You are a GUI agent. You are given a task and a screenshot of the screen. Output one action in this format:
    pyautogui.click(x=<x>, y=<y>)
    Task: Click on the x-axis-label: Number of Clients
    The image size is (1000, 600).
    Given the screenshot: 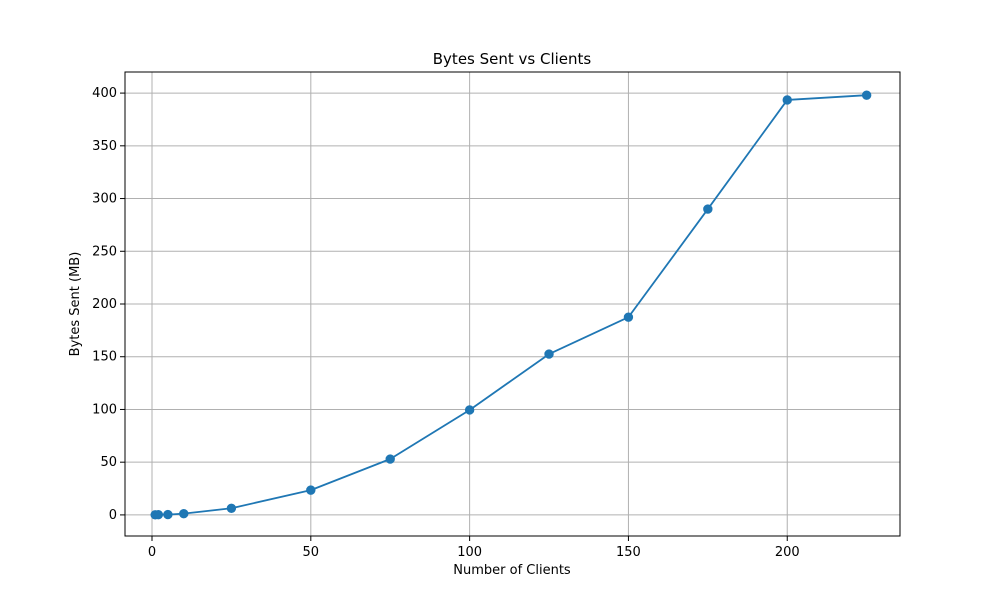 What is the action you would take?
    pyautogui.click(x=512, y=570)
    